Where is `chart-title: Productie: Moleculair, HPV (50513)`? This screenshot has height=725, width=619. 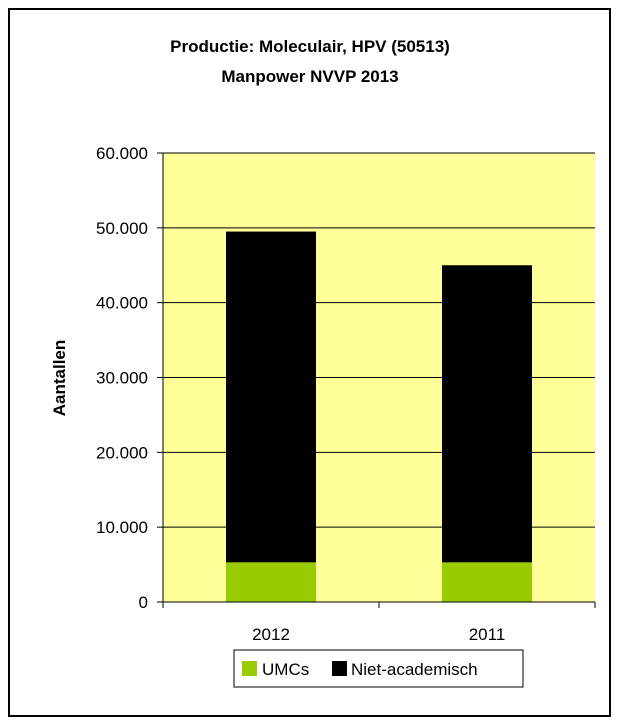 chart-title: Productie: Moleculair, HPV (50513) is located at coordinates (310, 46).